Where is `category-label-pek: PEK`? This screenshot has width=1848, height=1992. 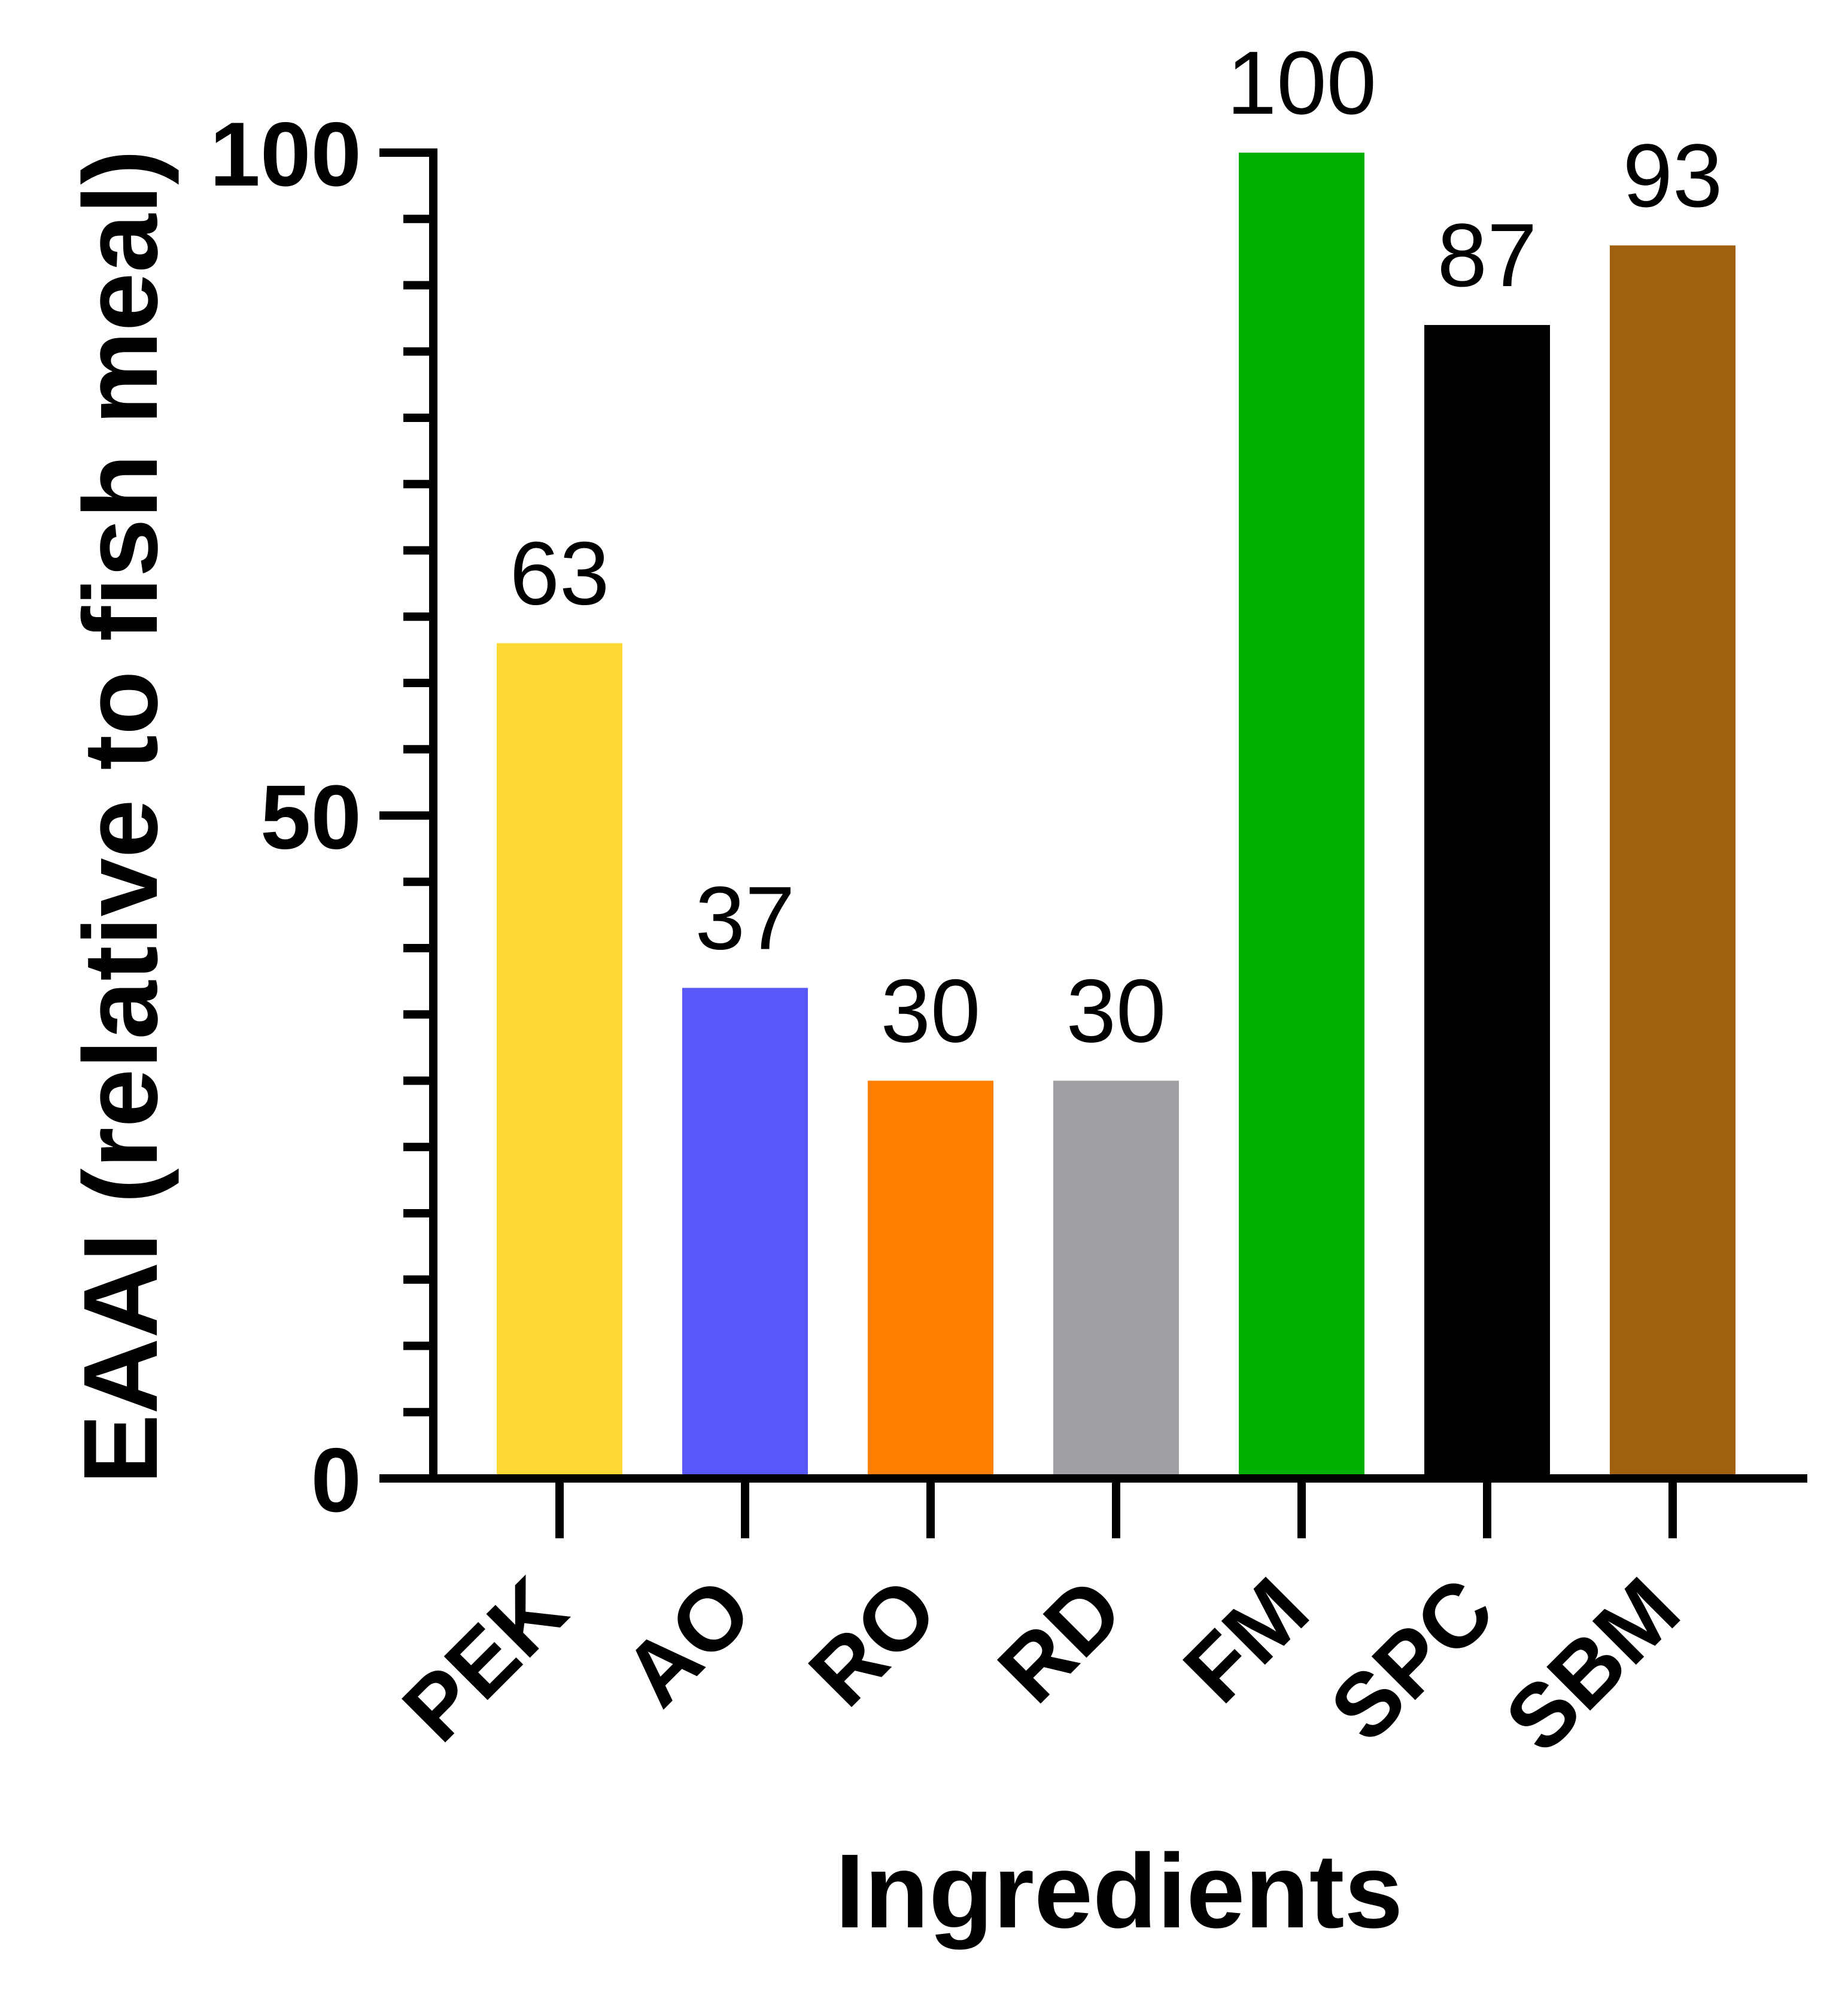
category-label-pek: PEK is located at coordinates (484, 1659).